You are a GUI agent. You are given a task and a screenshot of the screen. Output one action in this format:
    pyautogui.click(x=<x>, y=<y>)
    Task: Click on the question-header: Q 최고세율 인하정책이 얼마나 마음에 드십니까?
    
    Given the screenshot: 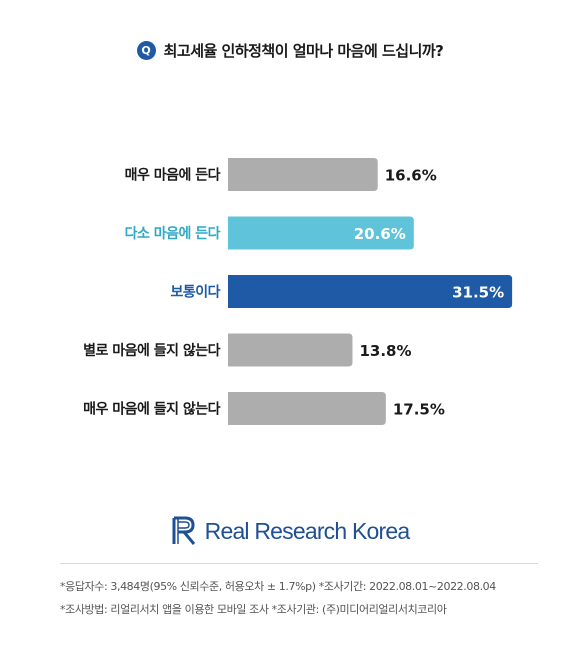 What is the action you would take?
    pyautogui.click(x=290, y=50)
    